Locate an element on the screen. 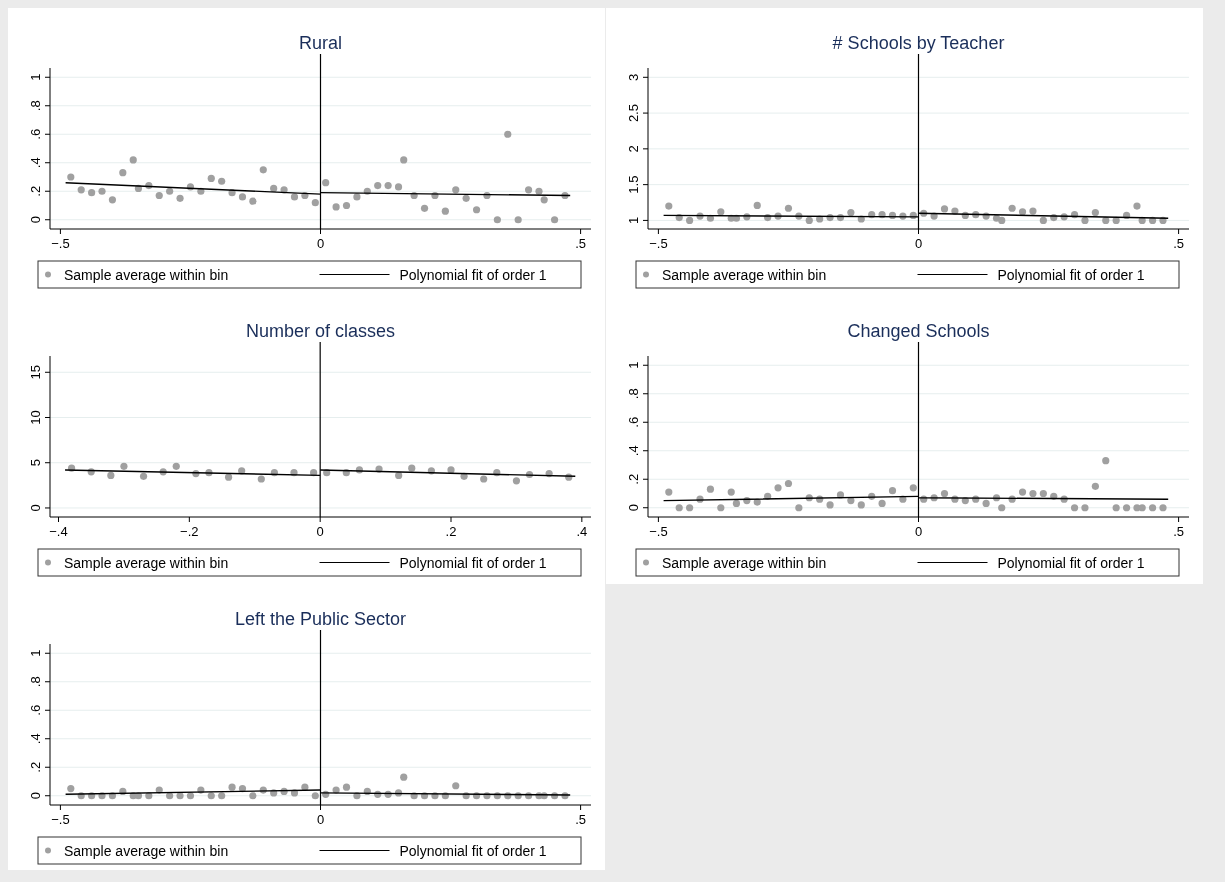 The image size is (1225, 882). x-tick-label: −.2 is located at coordinates (189, 531).